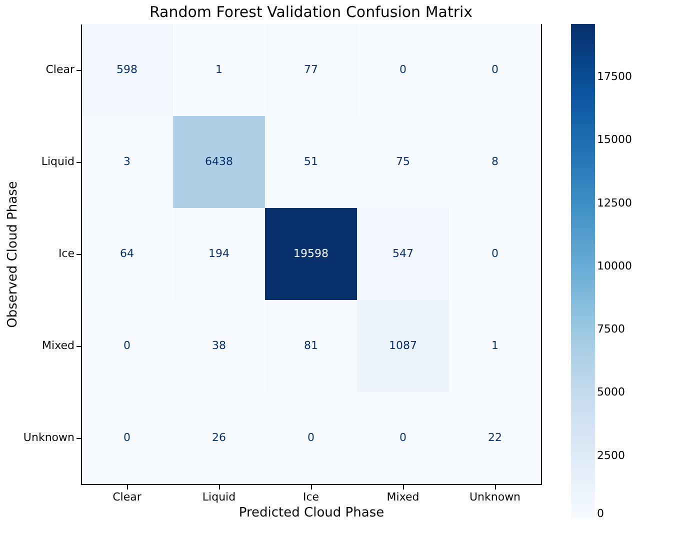 The width and height of the screenshot is (684, 559). Describe the element at coordinates (49, 437) in the screenshot. I see `y-tick-label: Unknown` at that location.